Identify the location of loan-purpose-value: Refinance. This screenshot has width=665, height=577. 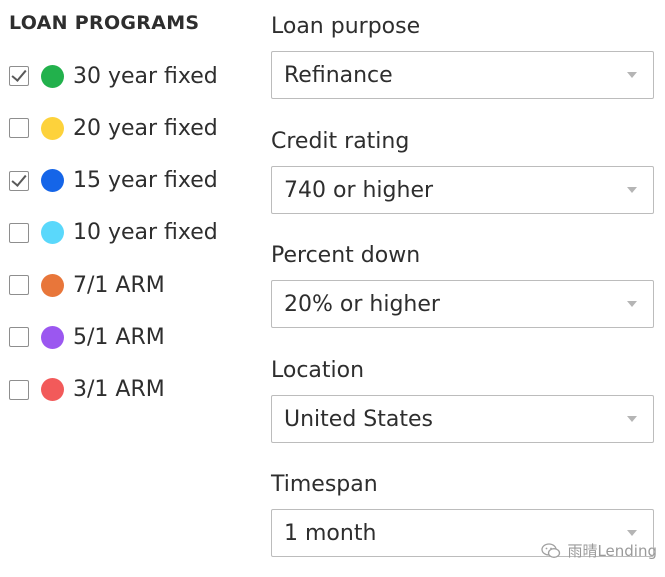
(338, 75).